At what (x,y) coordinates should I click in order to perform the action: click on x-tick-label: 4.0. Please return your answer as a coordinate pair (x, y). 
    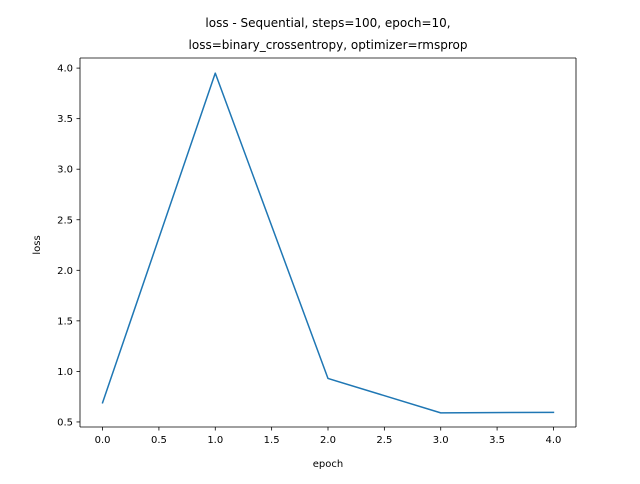
    Looking at the image, I should click on (554, 440).